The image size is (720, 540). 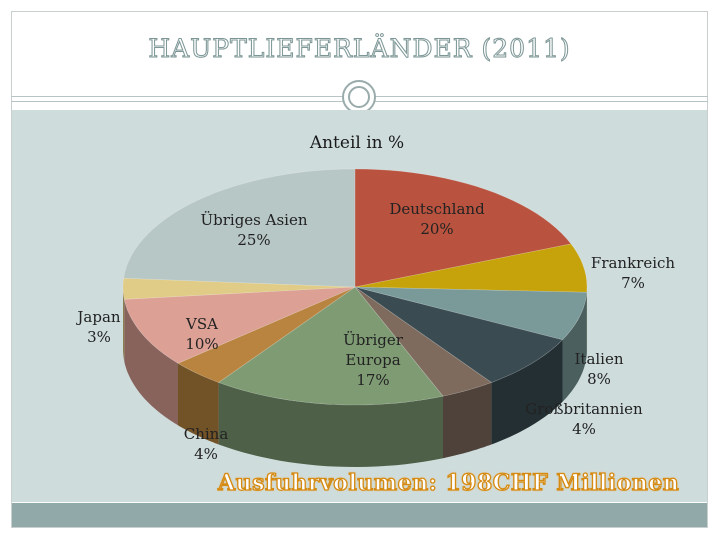 I want to click on pie-label-vsa: VSA 10%, so click(x=202, y=334).